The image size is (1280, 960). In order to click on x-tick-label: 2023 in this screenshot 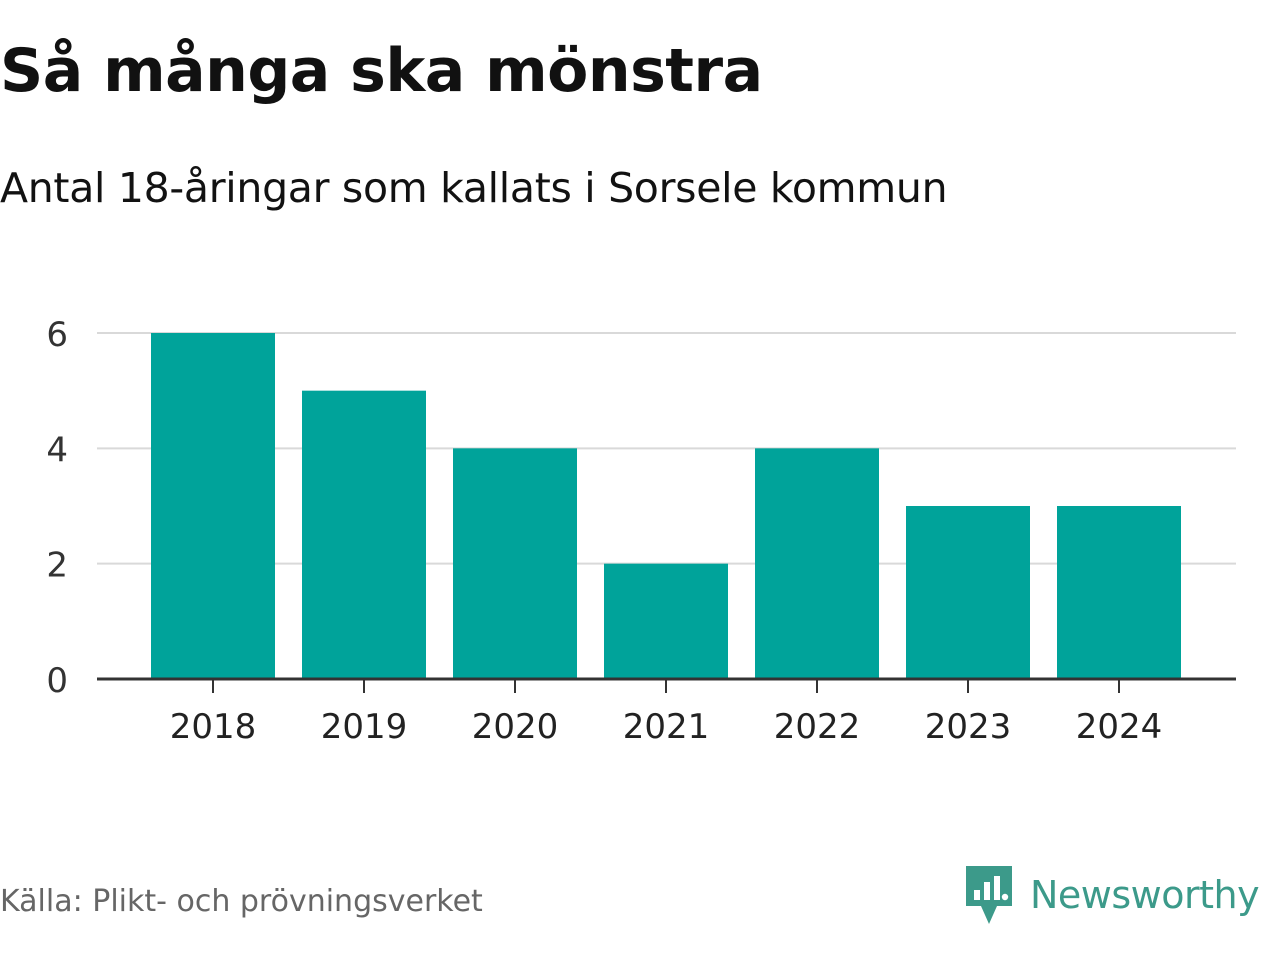, I will do `click(968, 727)`.